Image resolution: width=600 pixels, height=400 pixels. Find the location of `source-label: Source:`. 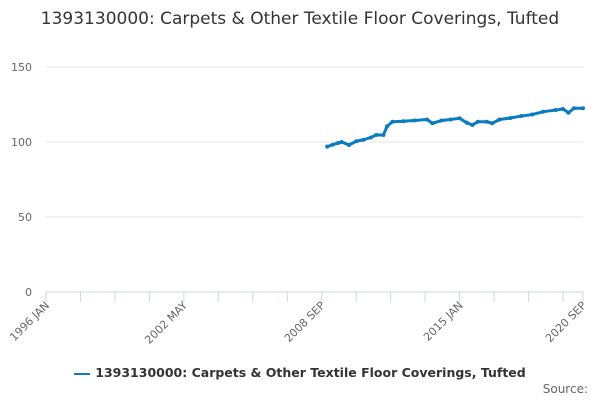

source-label: Source: is located at coordinates (565, 389).